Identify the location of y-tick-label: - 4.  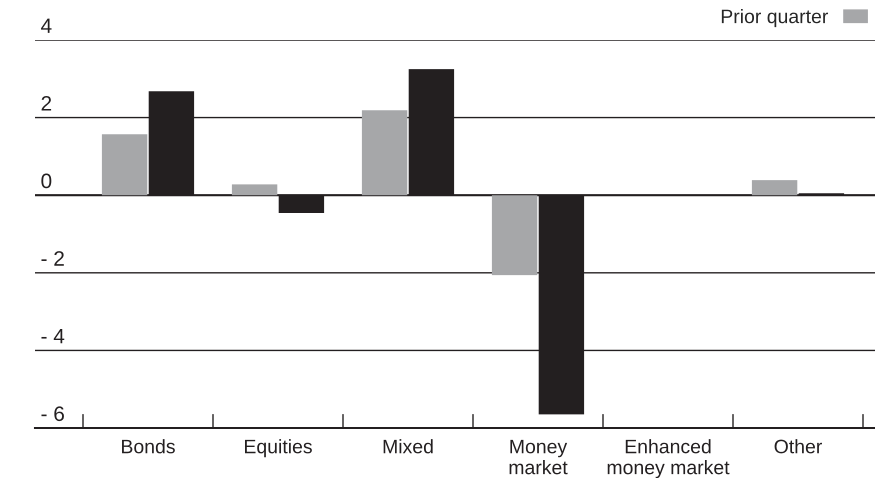
(52, 336).